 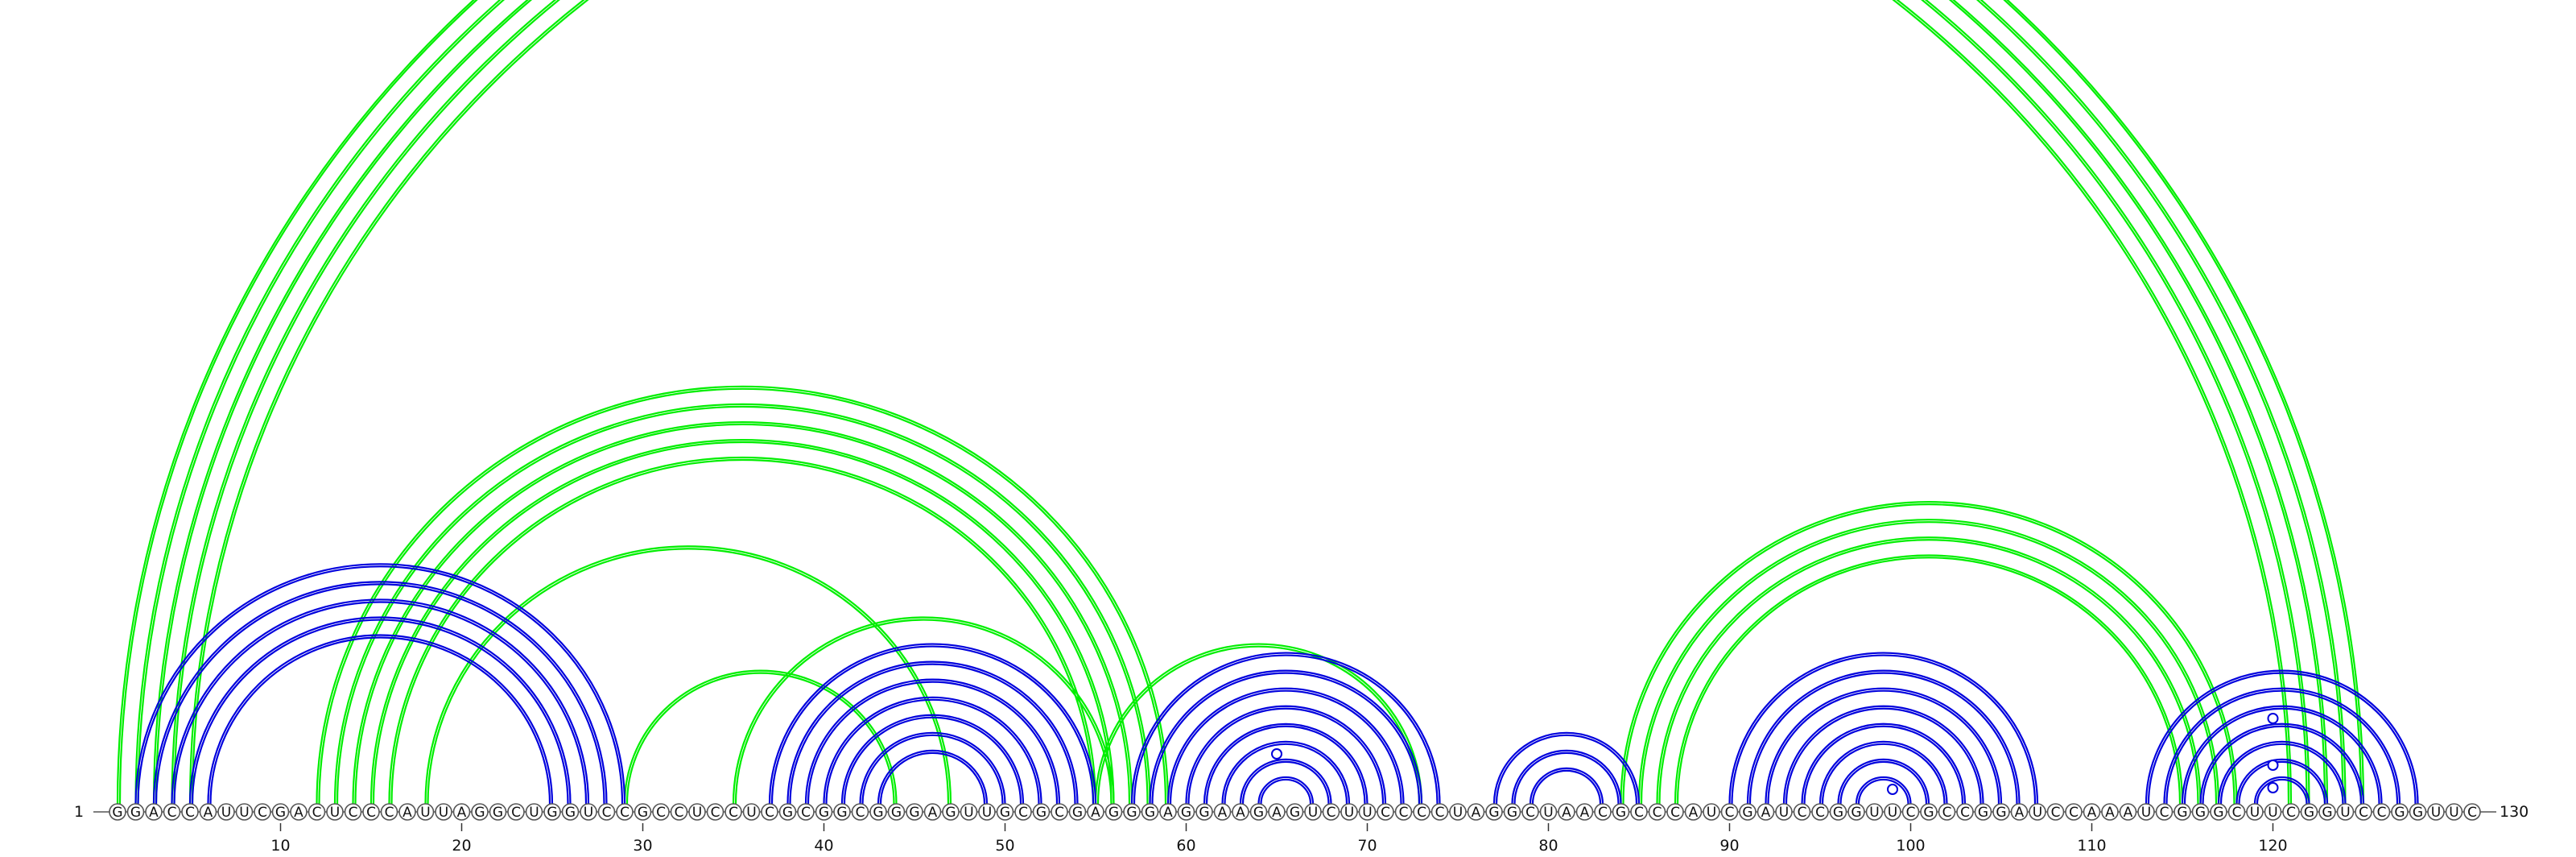 I want to click on base-letter-122: G, so click(x=2309, y=813).